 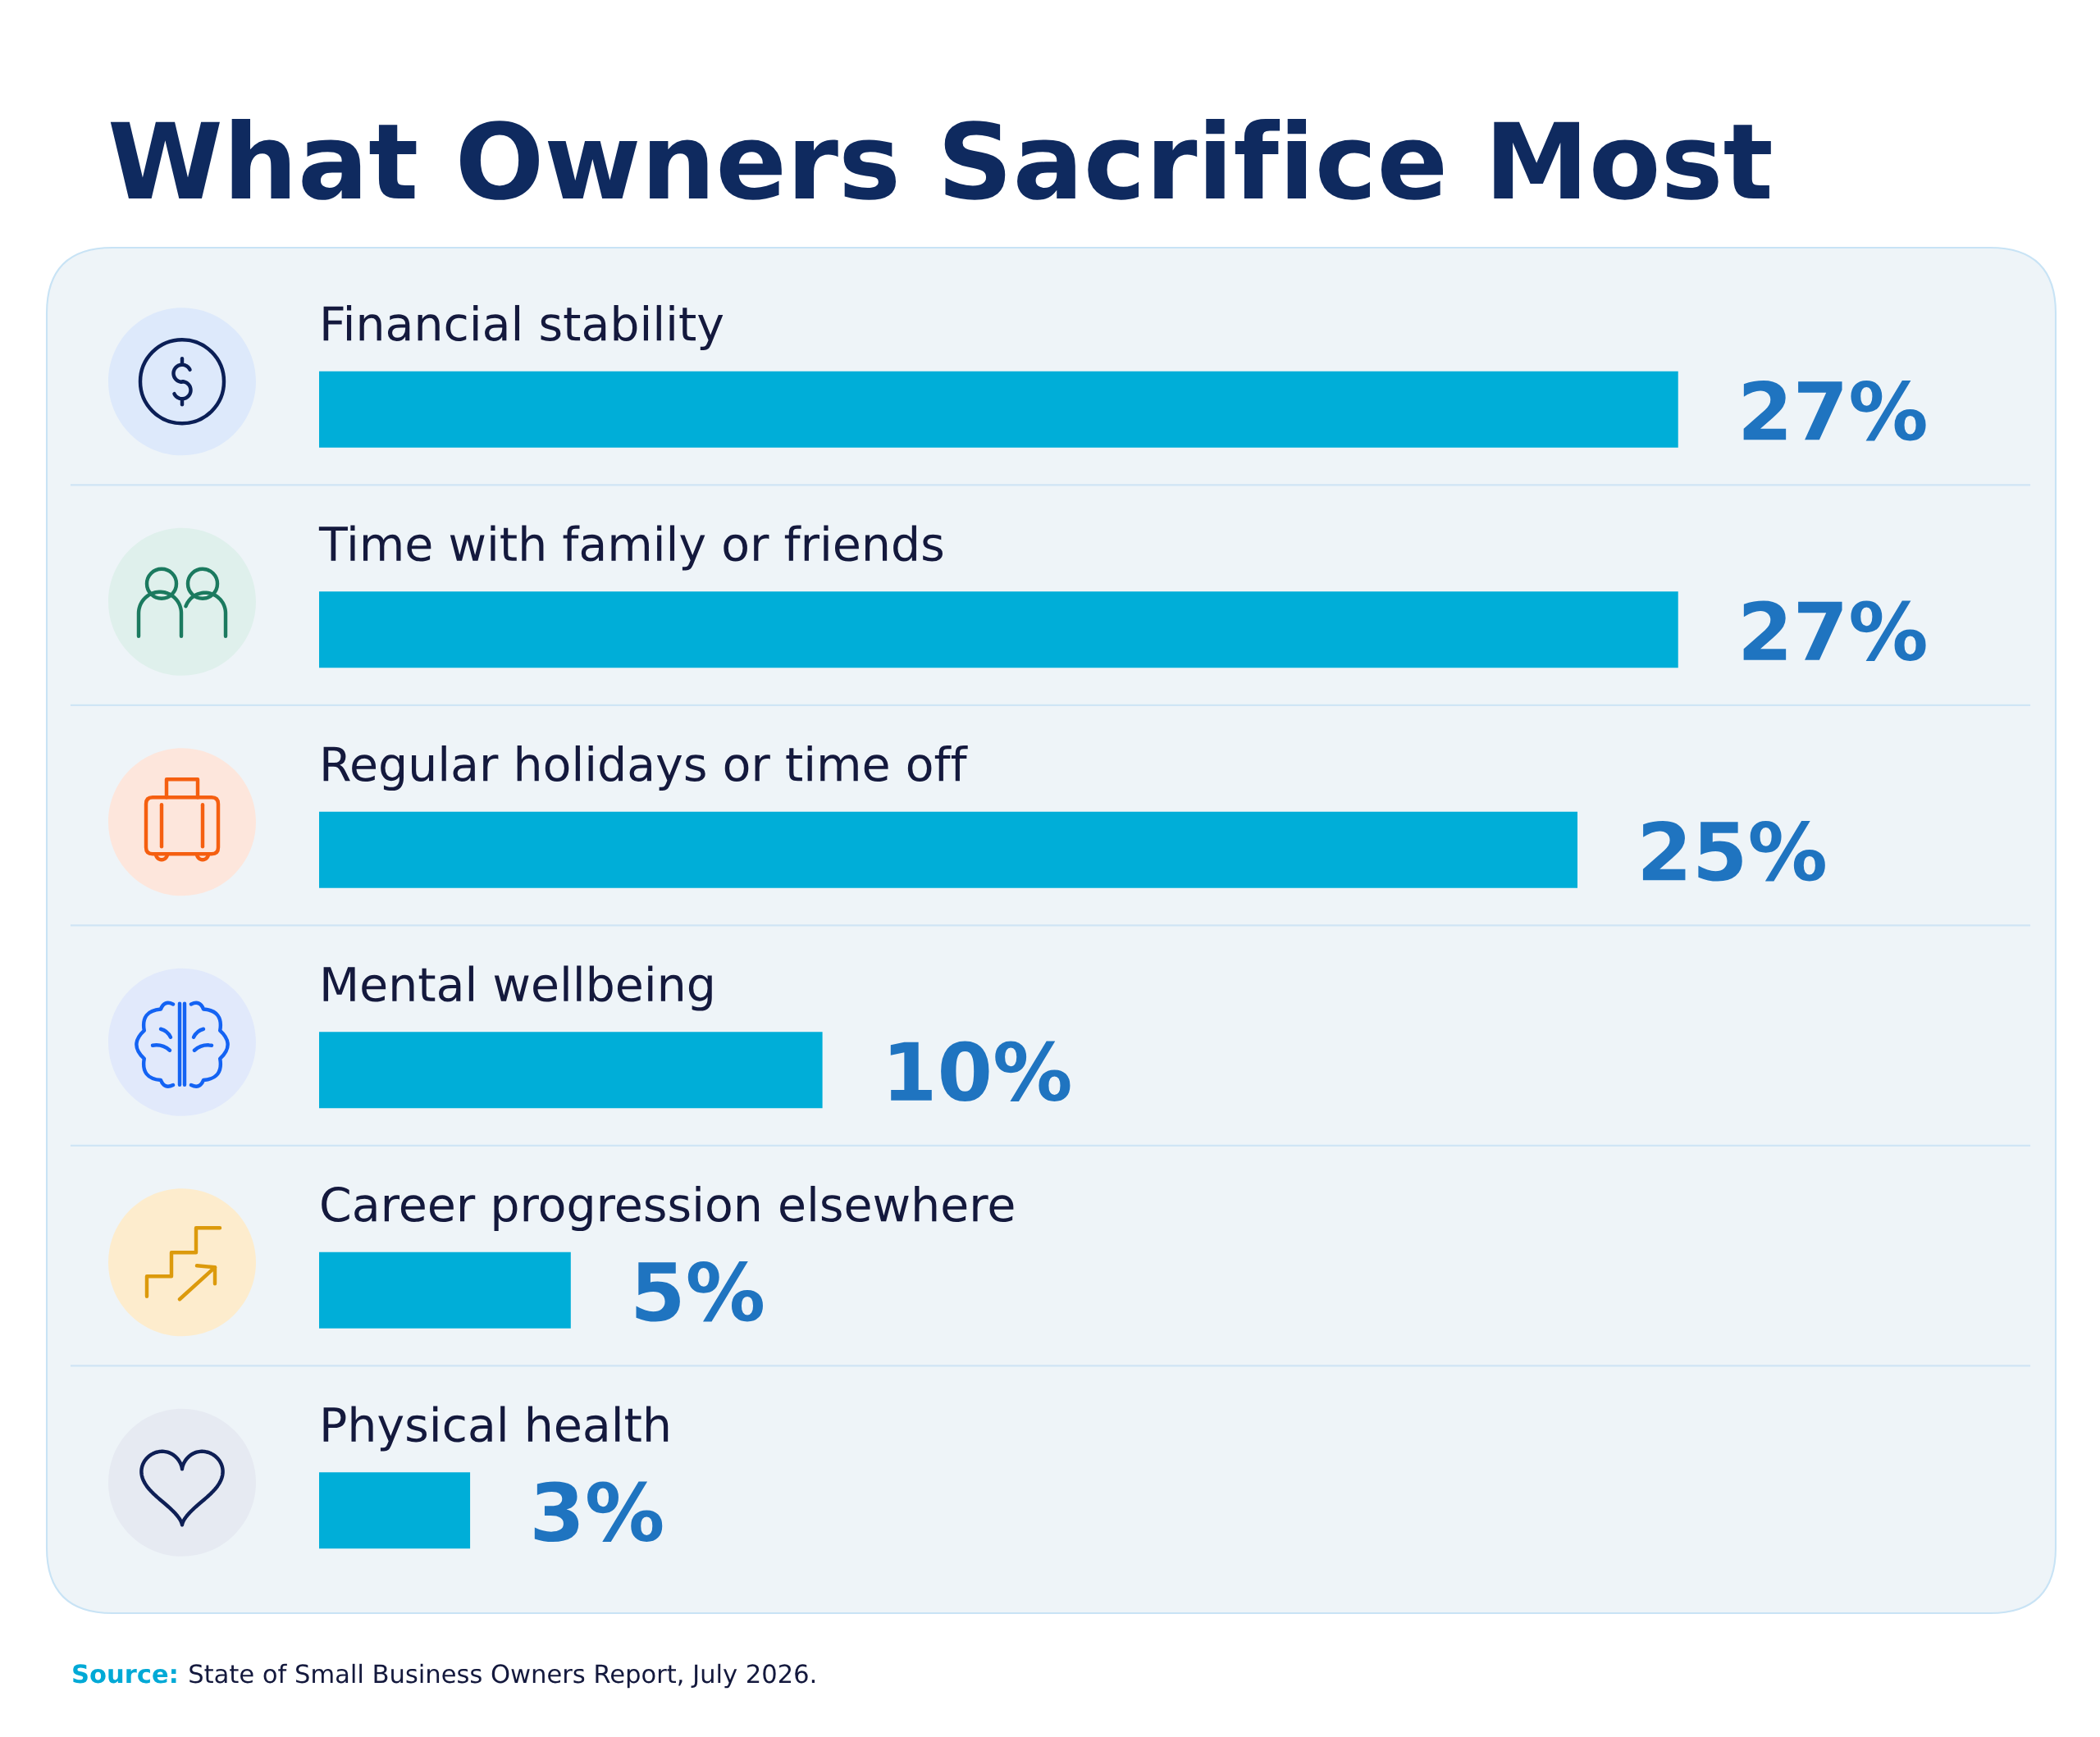 What do you see at coordinates (699, 1291) in the screenshot?
I see `data-label: 5%` at bounding box center [699, 1291].